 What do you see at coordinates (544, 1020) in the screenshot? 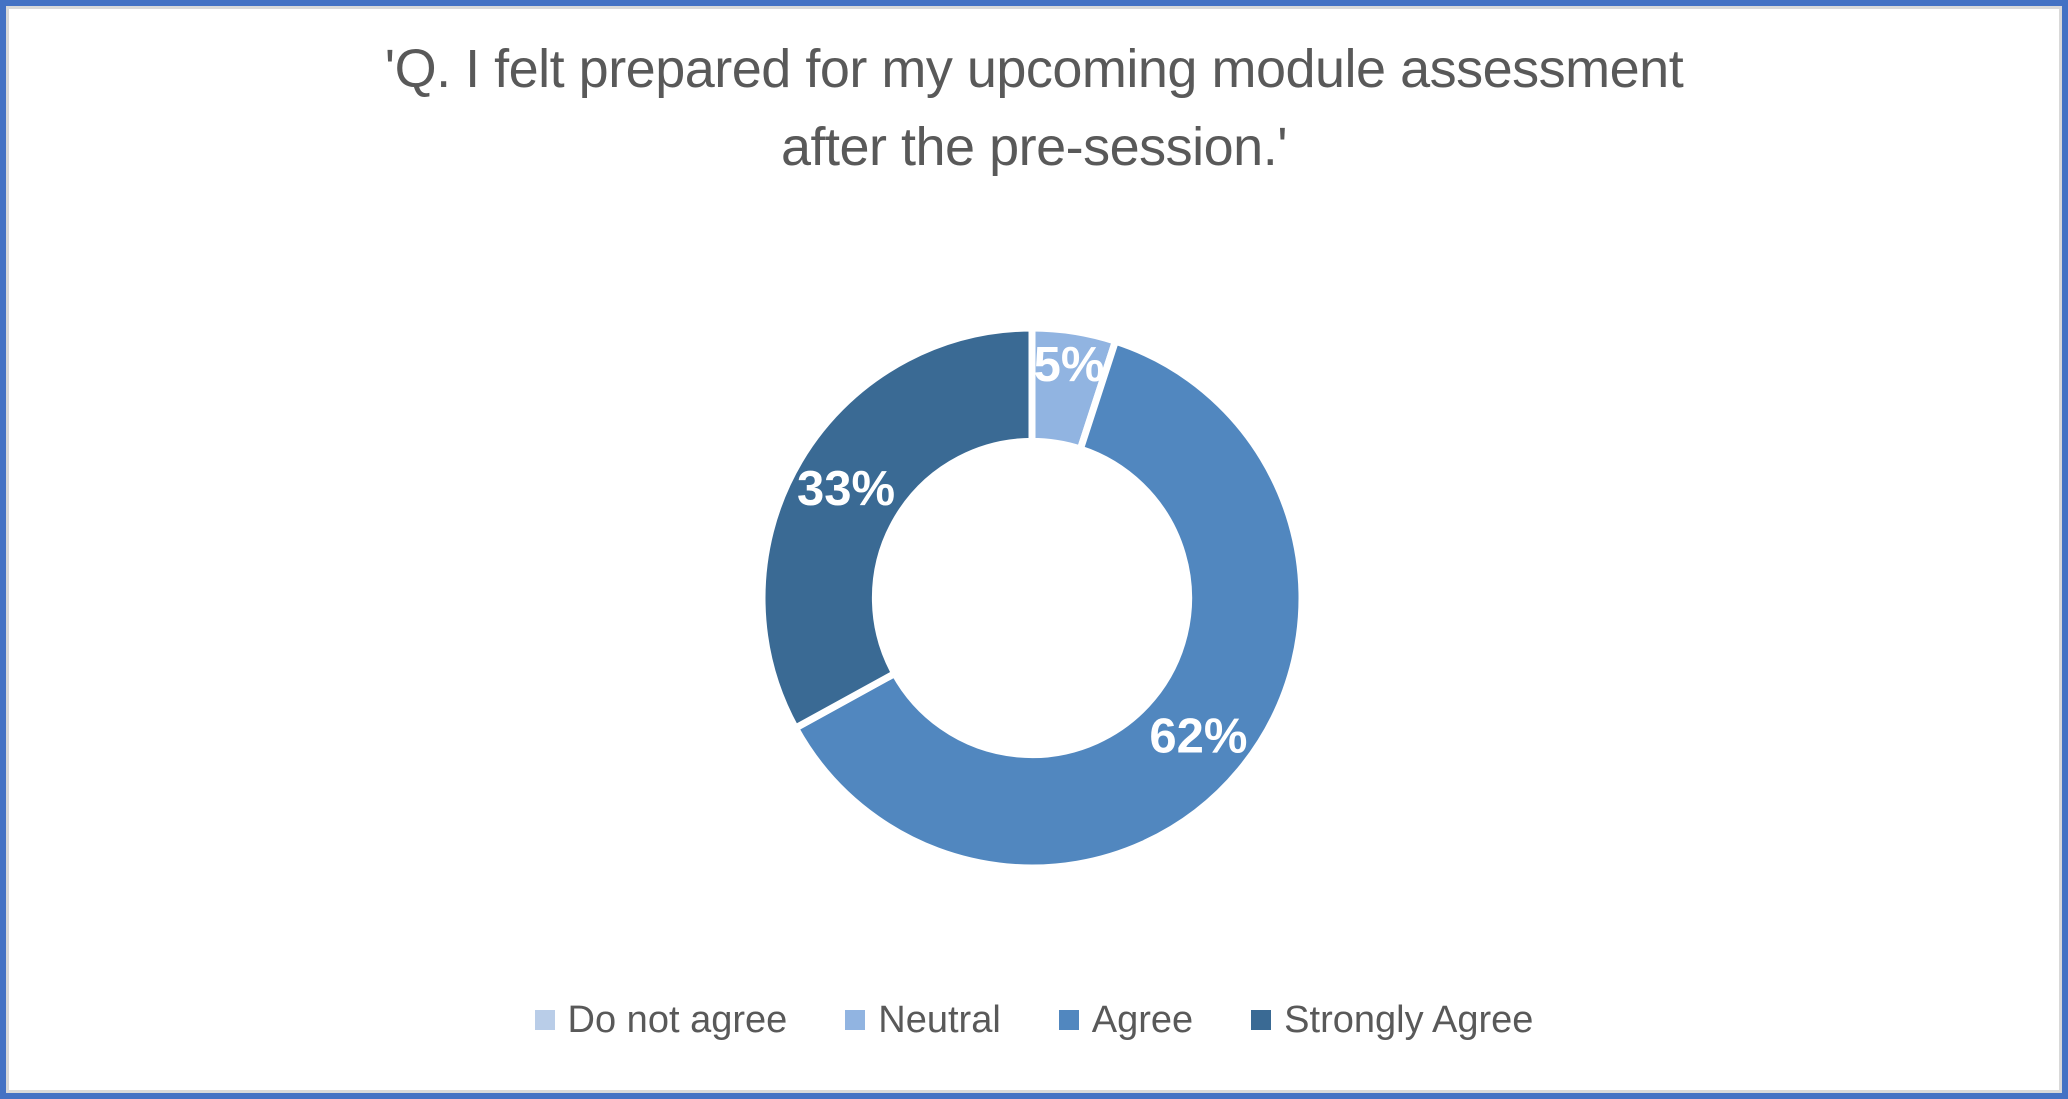
I see `legend-swatch-do-not-agree` at bounding box center [544, 1020].